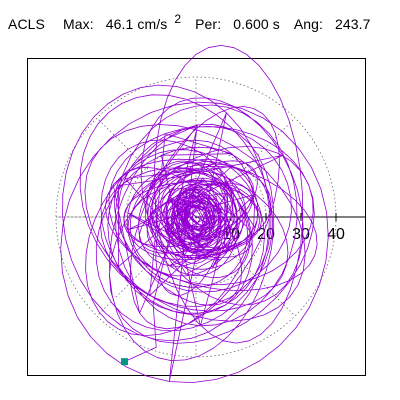 The width and height of the screenshot is (400, 400). I want to click on angle-key: Ang:, so click(308, 24).